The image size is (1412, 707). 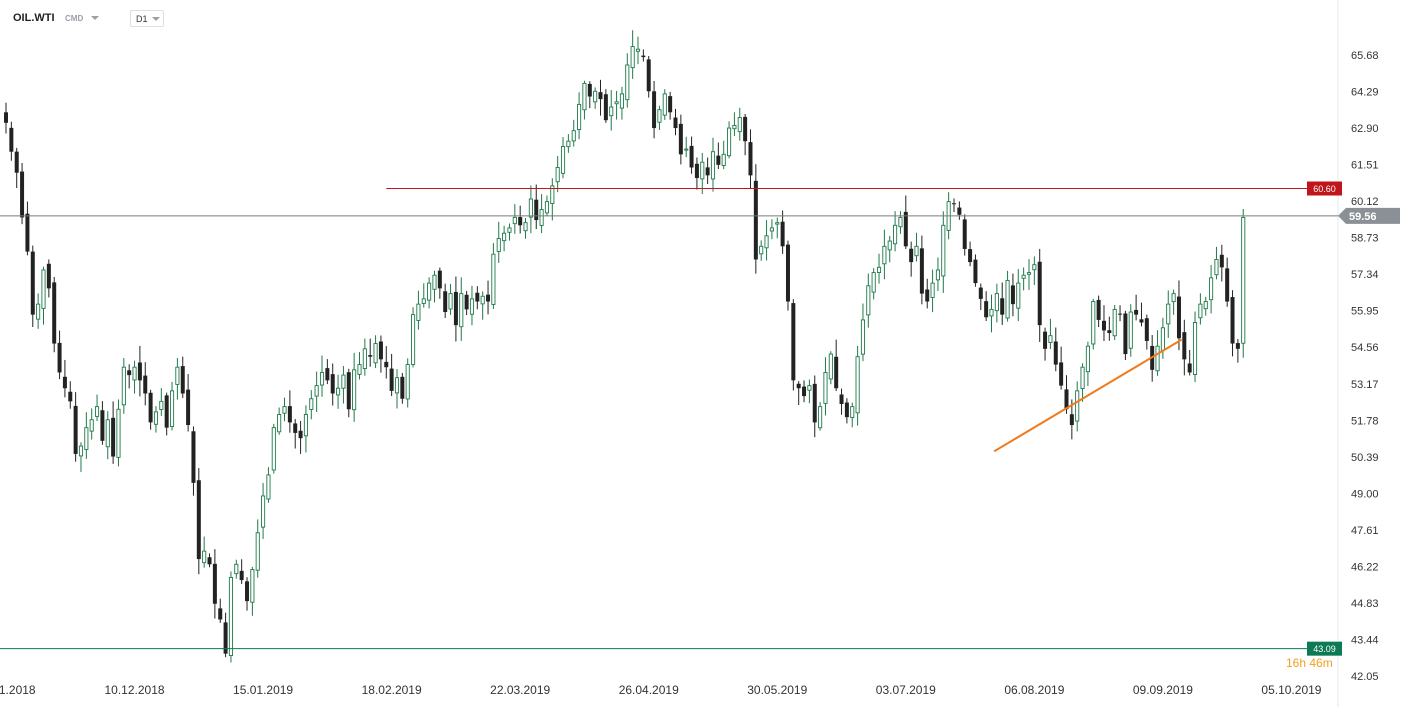 What do you see at coordinates (1365, 604) in the screenshot?
I see `y-tick-label: 44.83` at bounding box center [1365, 604].